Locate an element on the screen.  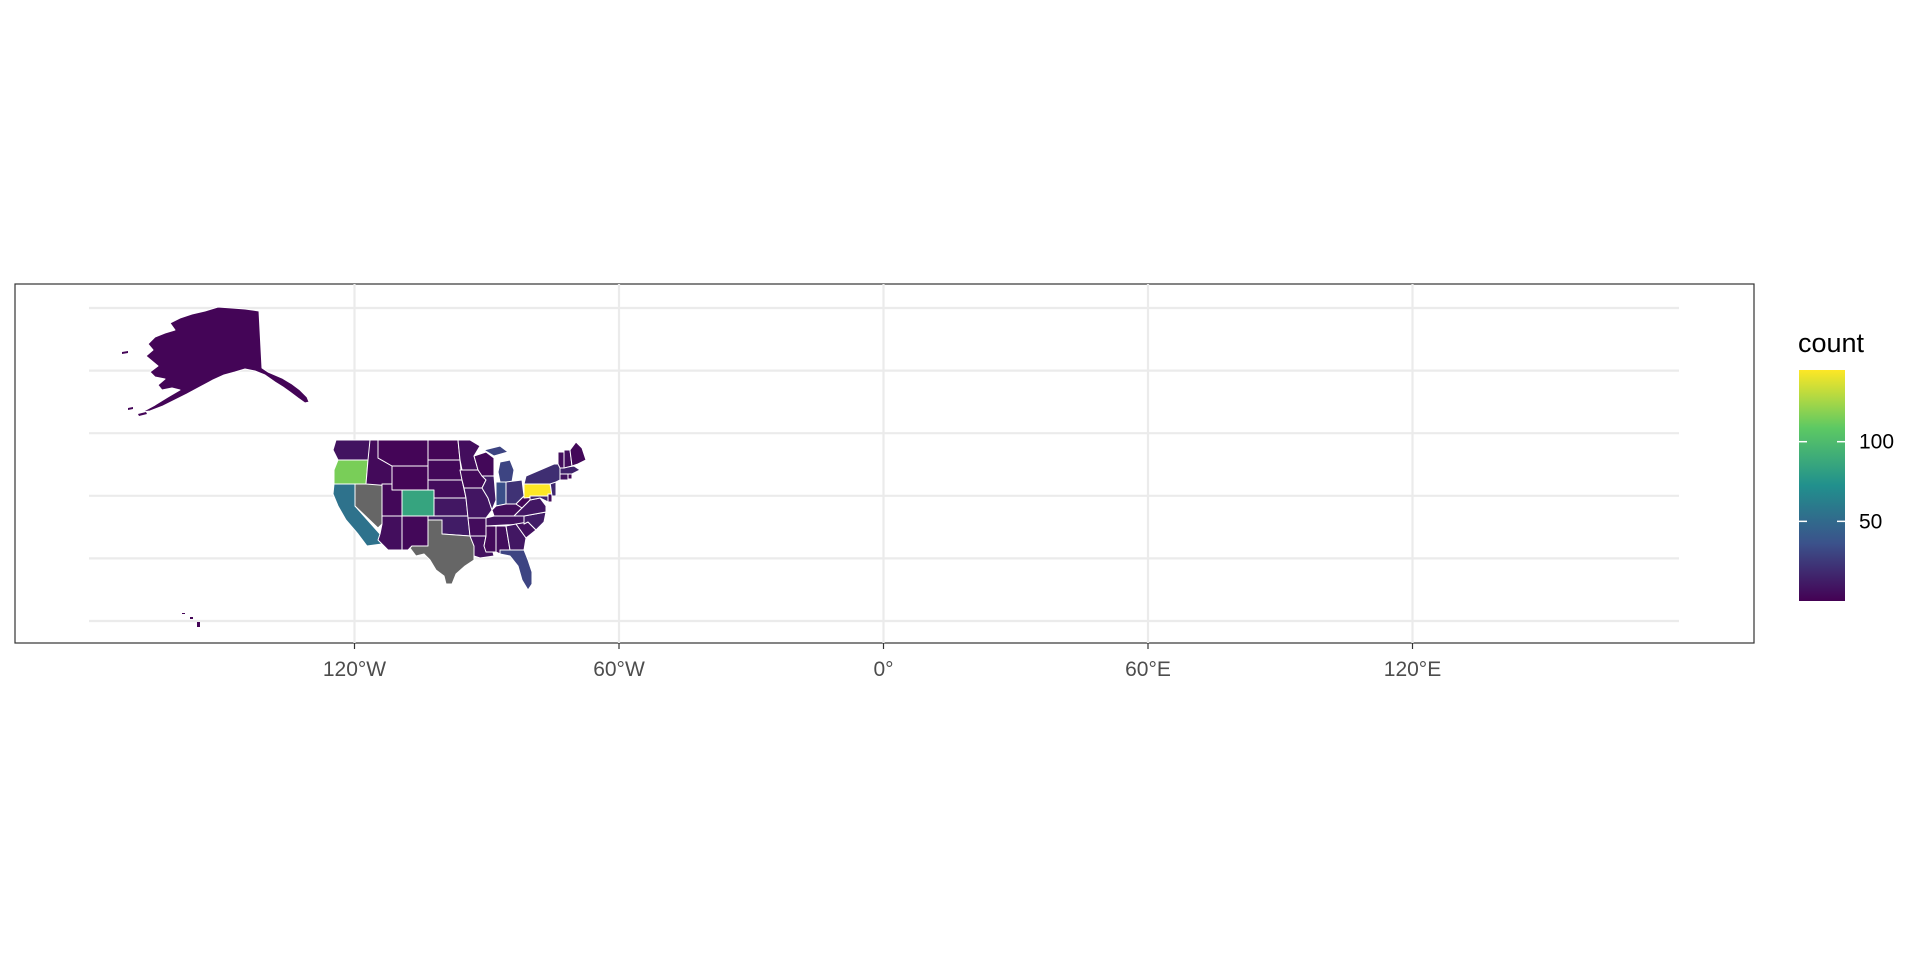
state-arkansas is located at coordinates (478, 527).